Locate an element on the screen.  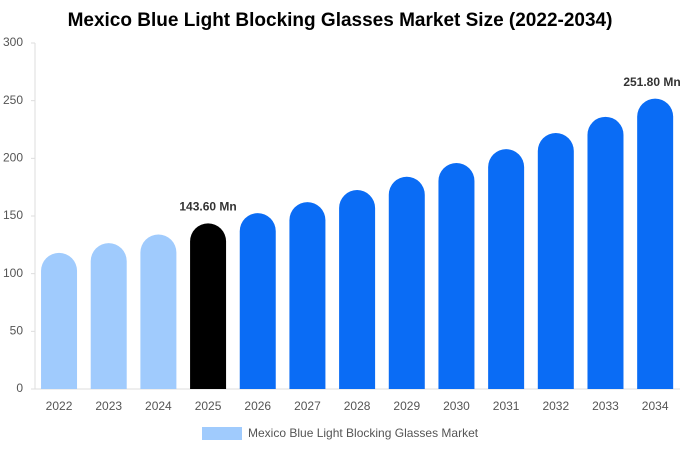
x-tick-label: 2023 is located at coordinates (108, 406).